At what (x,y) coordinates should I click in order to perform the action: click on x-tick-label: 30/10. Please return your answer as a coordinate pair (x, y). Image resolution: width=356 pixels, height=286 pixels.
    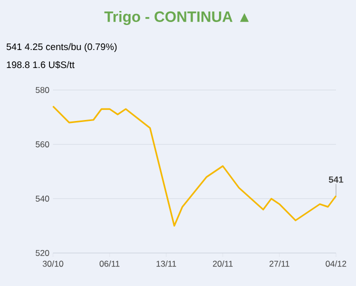
    Looking at the image, I should click on (53, 263).